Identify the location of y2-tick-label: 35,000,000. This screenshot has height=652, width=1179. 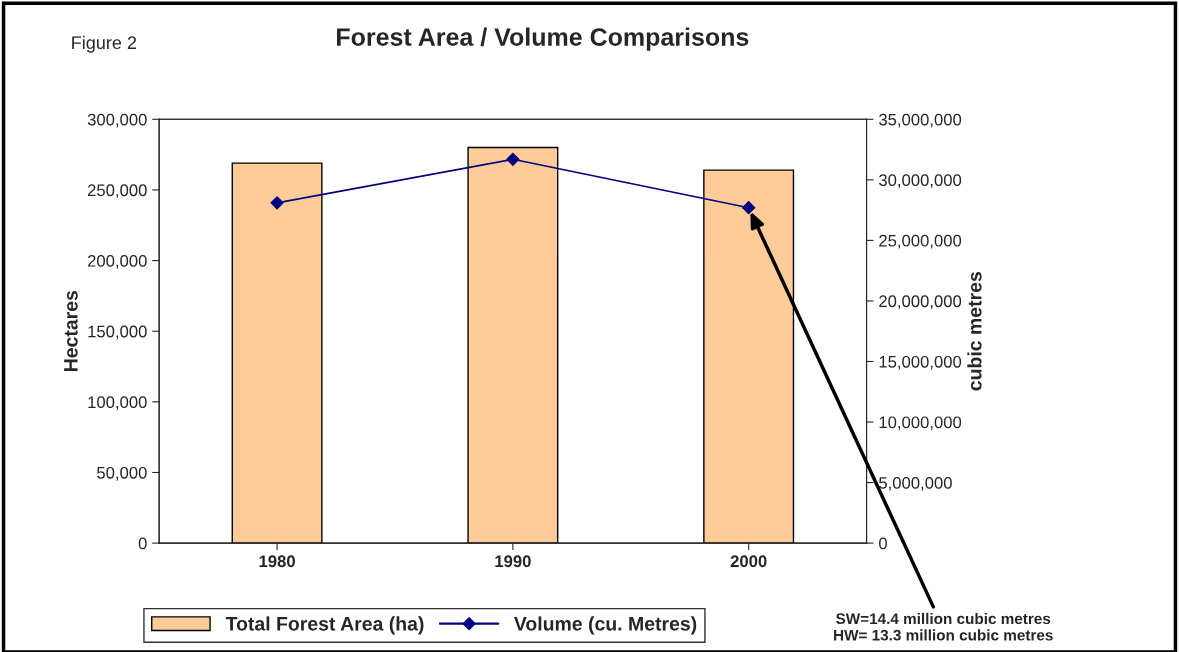
(920, 120).